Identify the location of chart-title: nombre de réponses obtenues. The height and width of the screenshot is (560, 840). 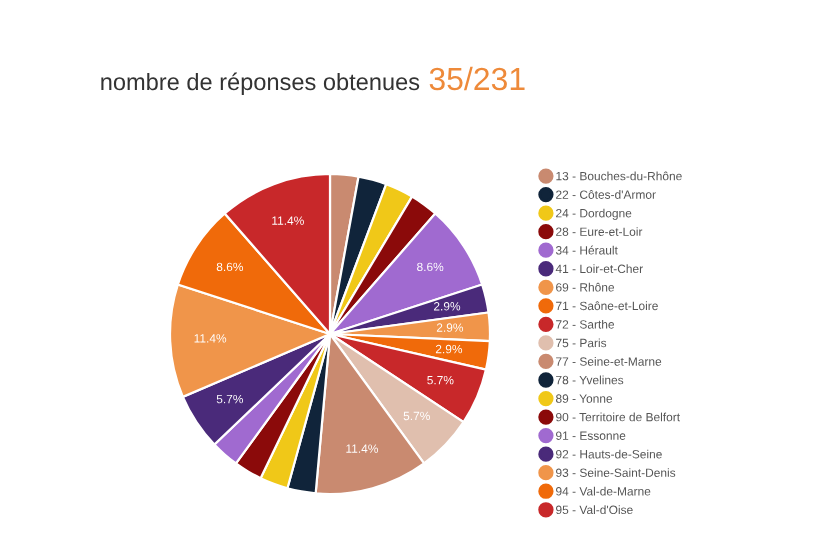
(260, 83).